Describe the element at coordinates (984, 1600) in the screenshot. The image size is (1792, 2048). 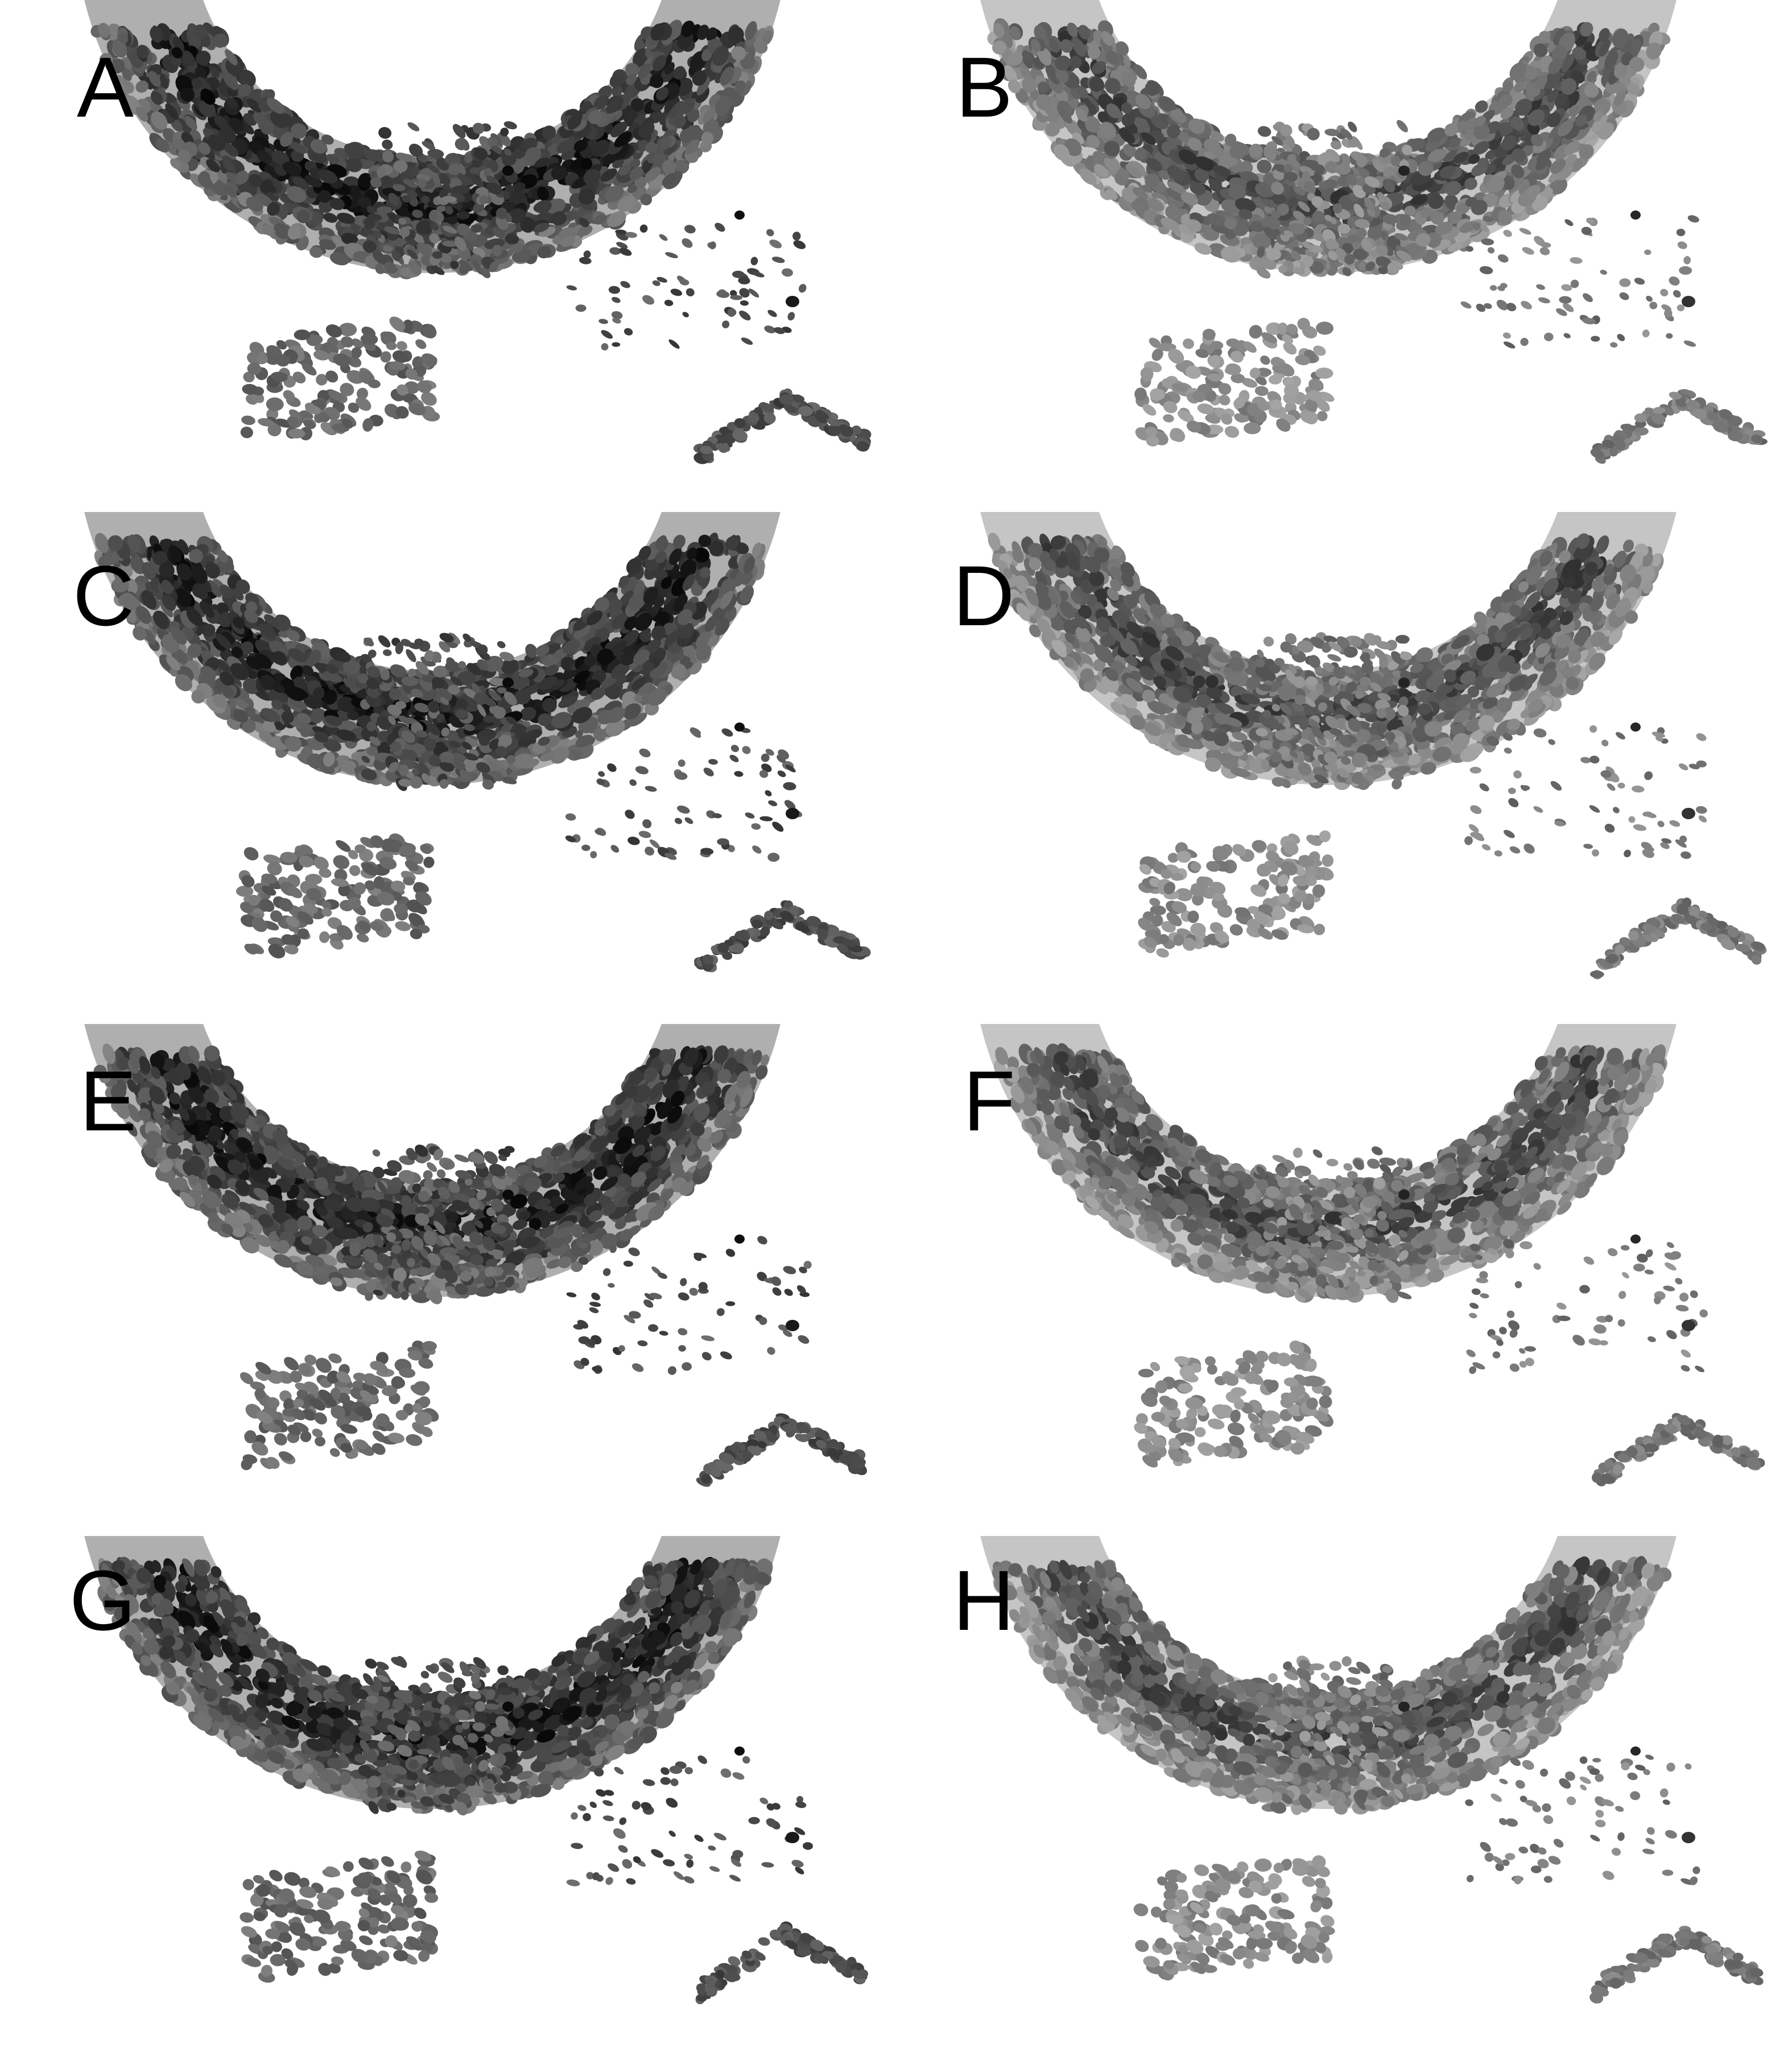
I see `panel-h-label: H` at that location.